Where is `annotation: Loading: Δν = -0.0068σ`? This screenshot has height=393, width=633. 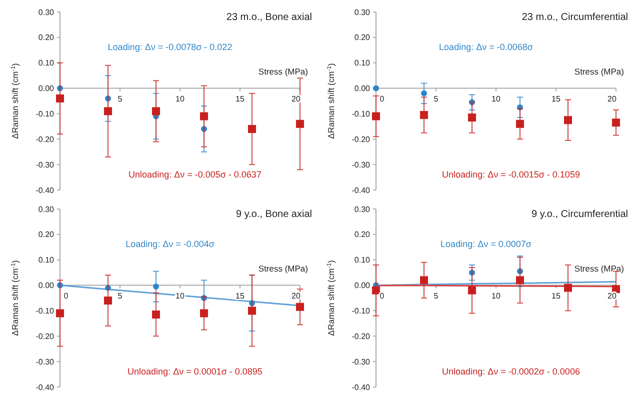 annotation: Loading: Δν = -0.0068σ is located at coordinates (486, 47).